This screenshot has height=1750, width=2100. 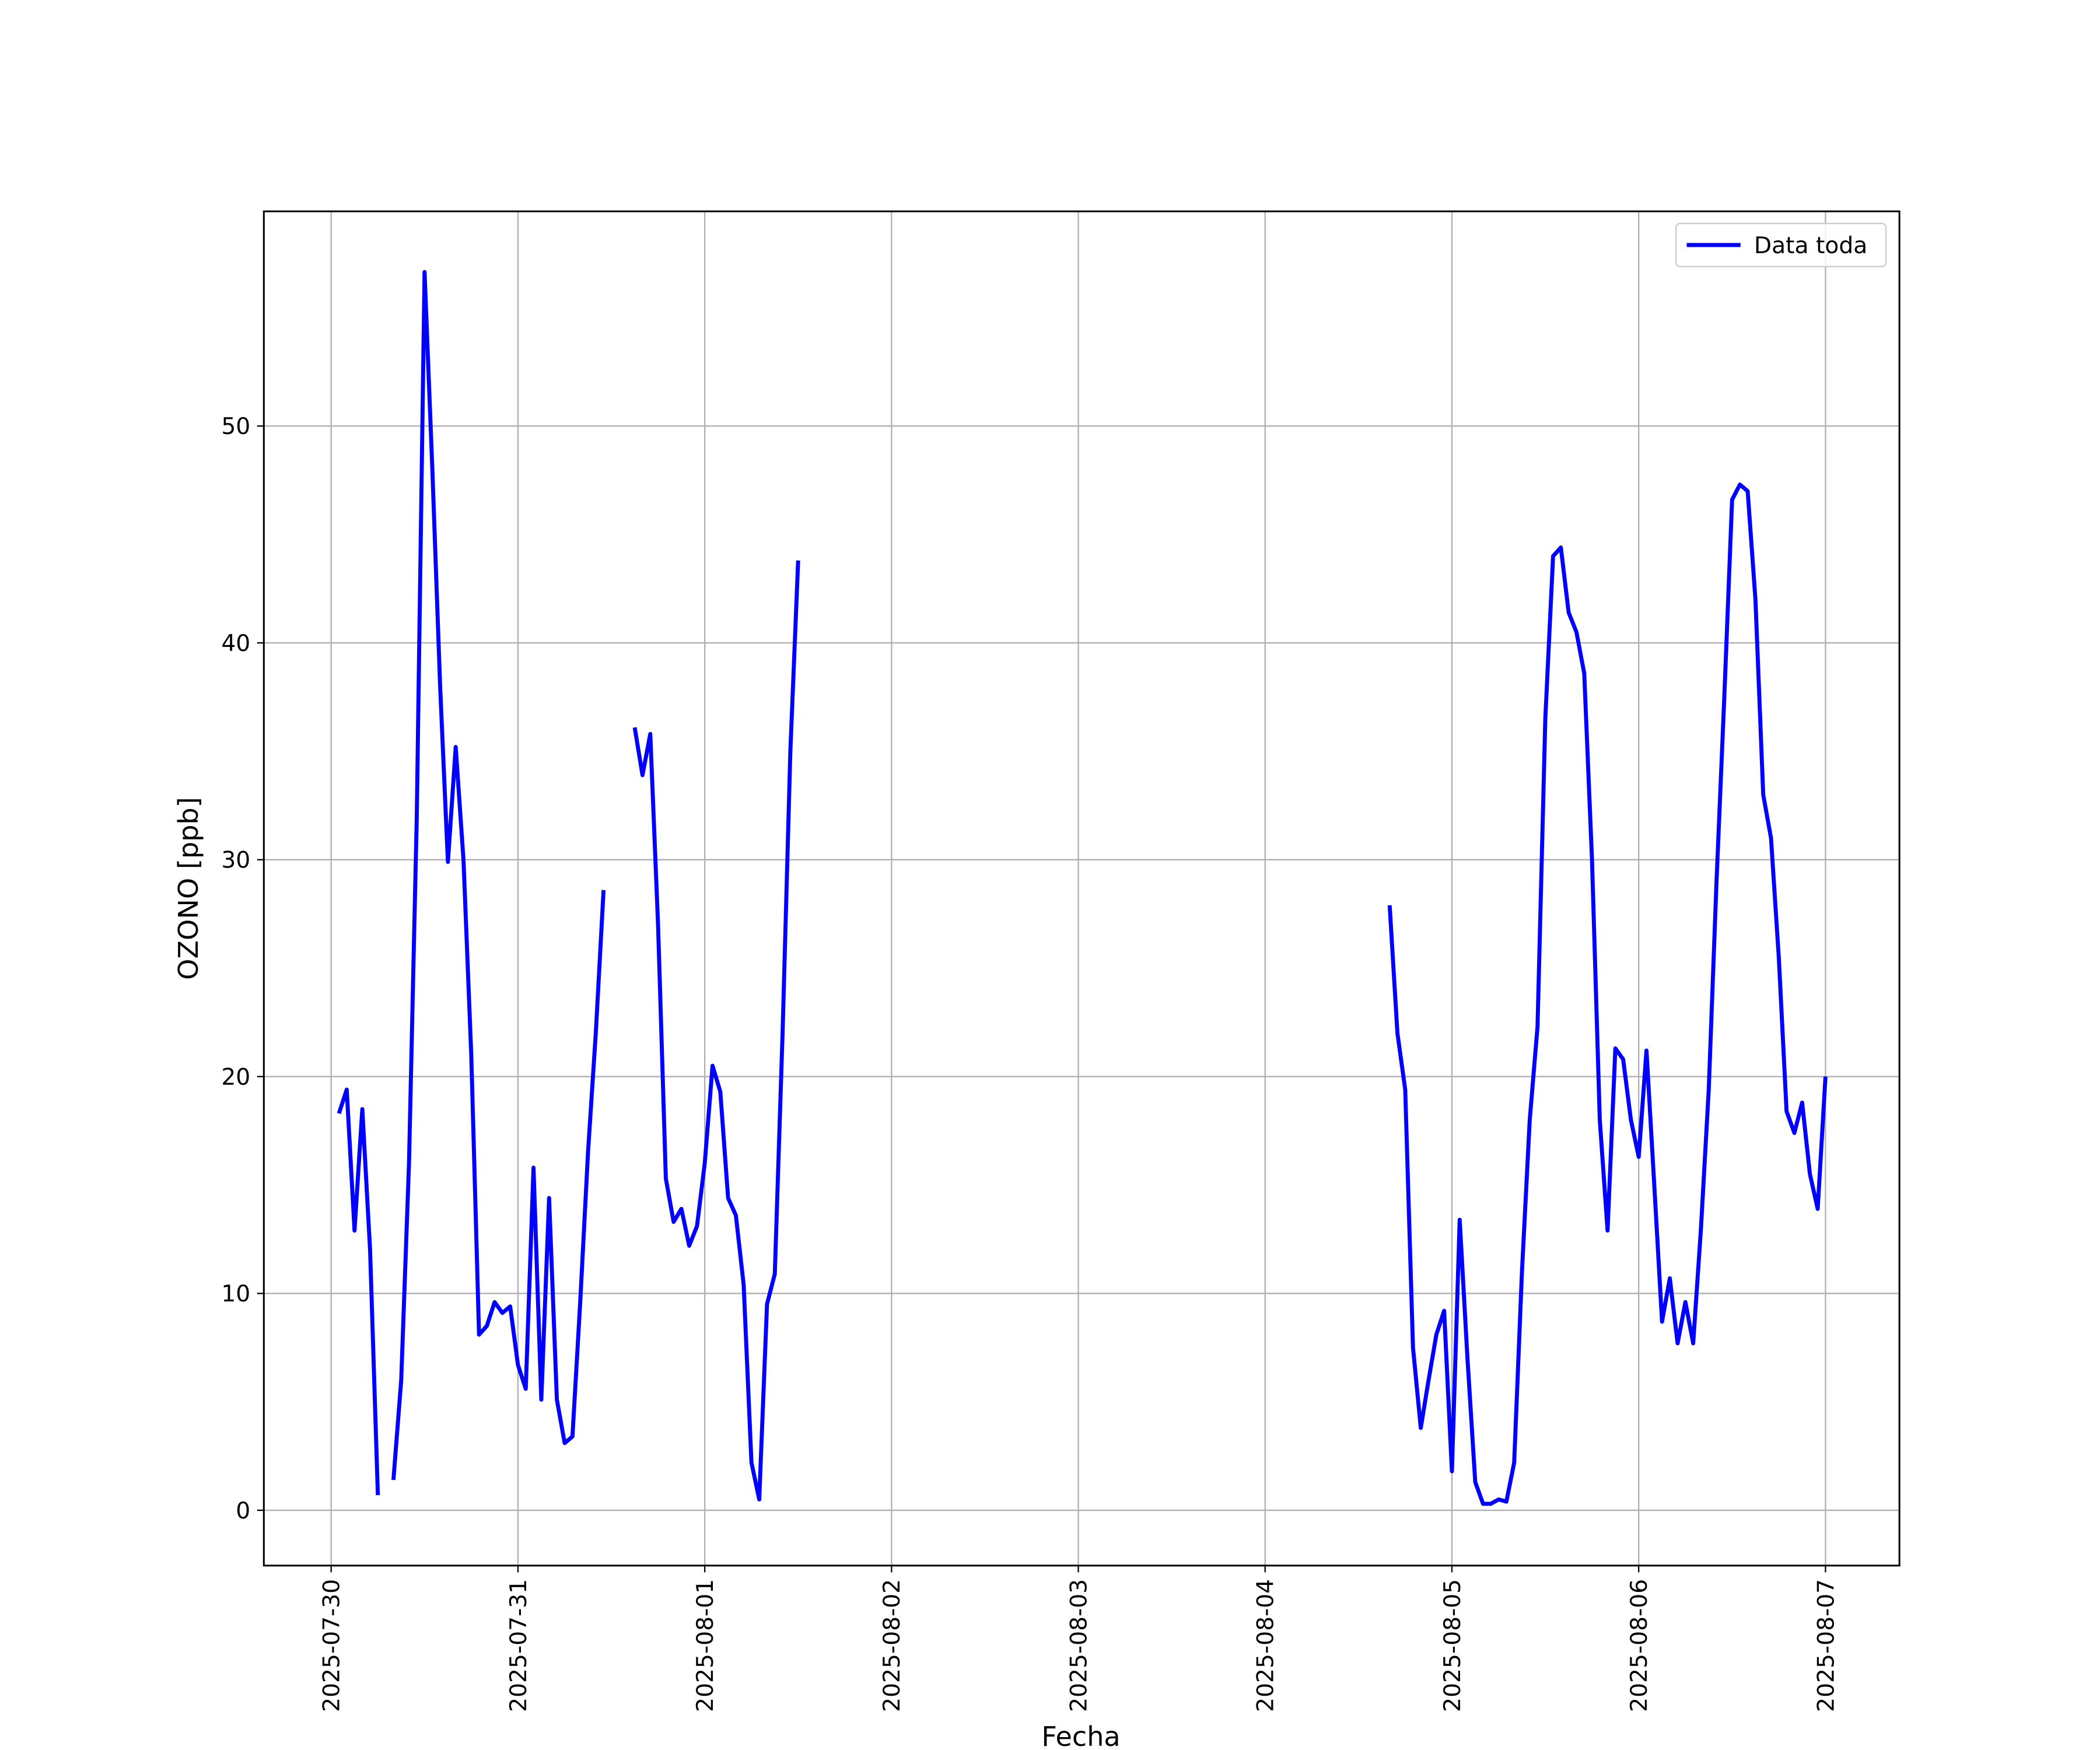 I want to click on y-tick-label: 50, so click(x=235, y=427).